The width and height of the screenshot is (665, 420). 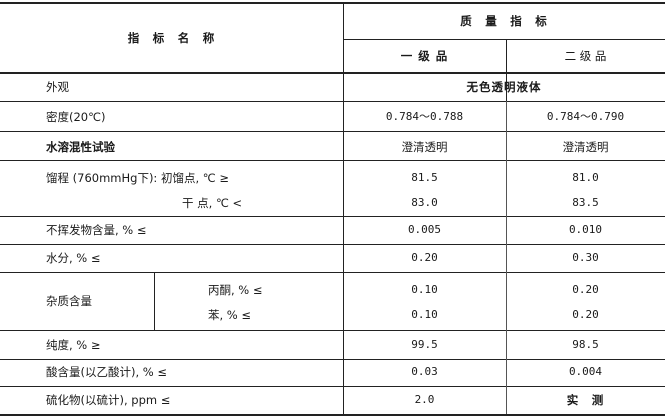 What do you see at coordinates (69, 301) in the screenshot?
I see `row-group-name: 杂质含量` at bounding box center [69, 301].